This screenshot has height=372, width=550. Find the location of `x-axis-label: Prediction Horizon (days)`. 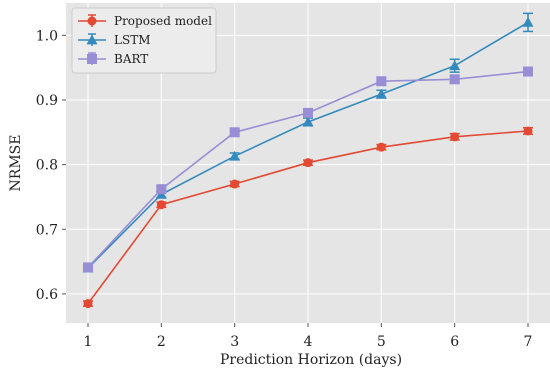

x-axis-label: Prediction Horizon (days) is located at coordinates (311, 360).